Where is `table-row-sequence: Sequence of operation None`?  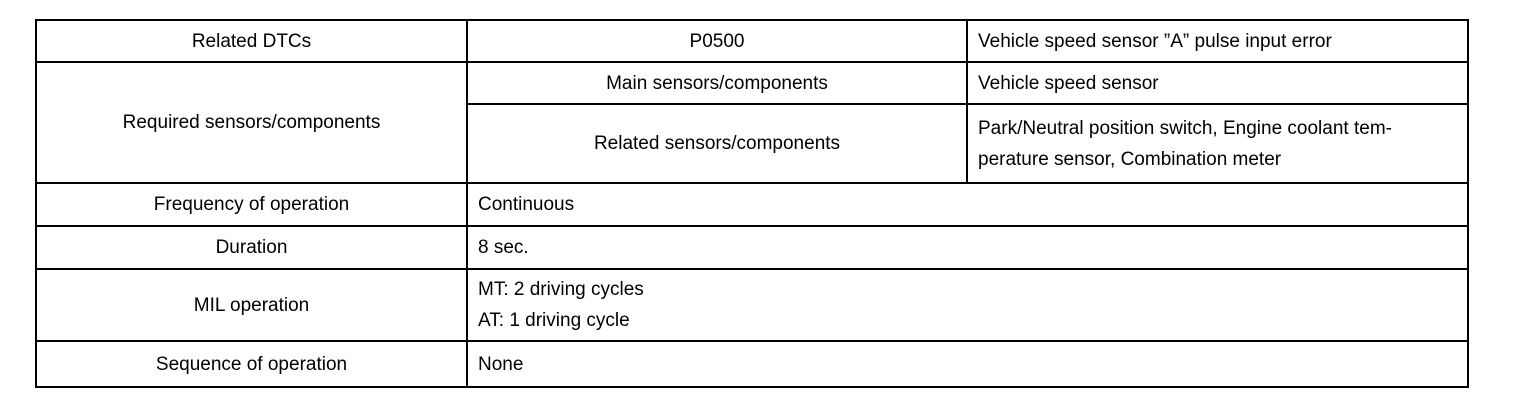
table-row-sequence: Sequence of operation None is located at coordinates (752, 364).